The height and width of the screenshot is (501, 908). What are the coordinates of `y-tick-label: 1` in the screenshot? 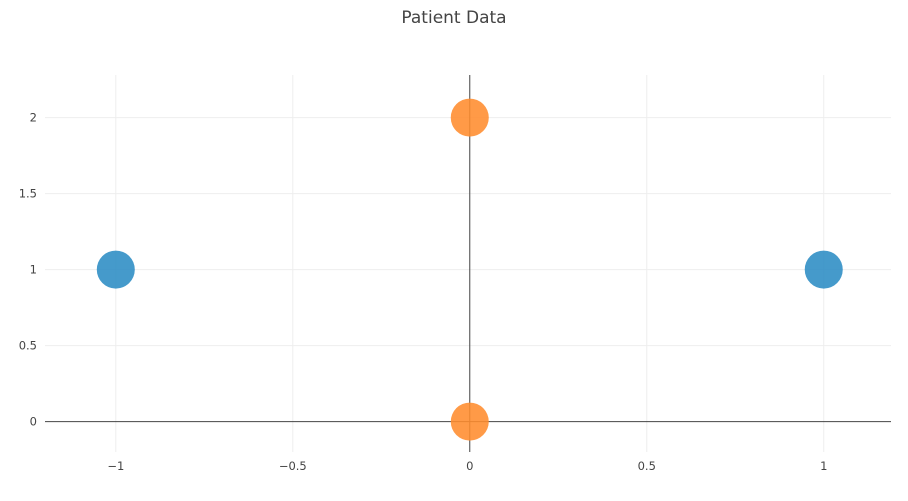 It's located at (33, 270).